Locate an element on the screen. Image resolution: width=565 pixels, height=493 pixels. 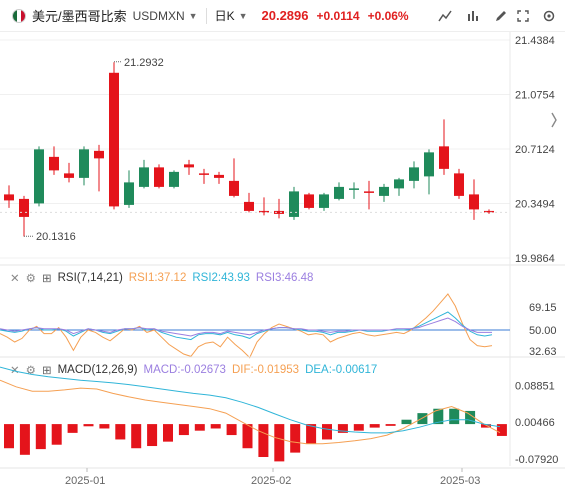
rsi3-value: RSI3:46.48 is located at coordinates (284, 278).